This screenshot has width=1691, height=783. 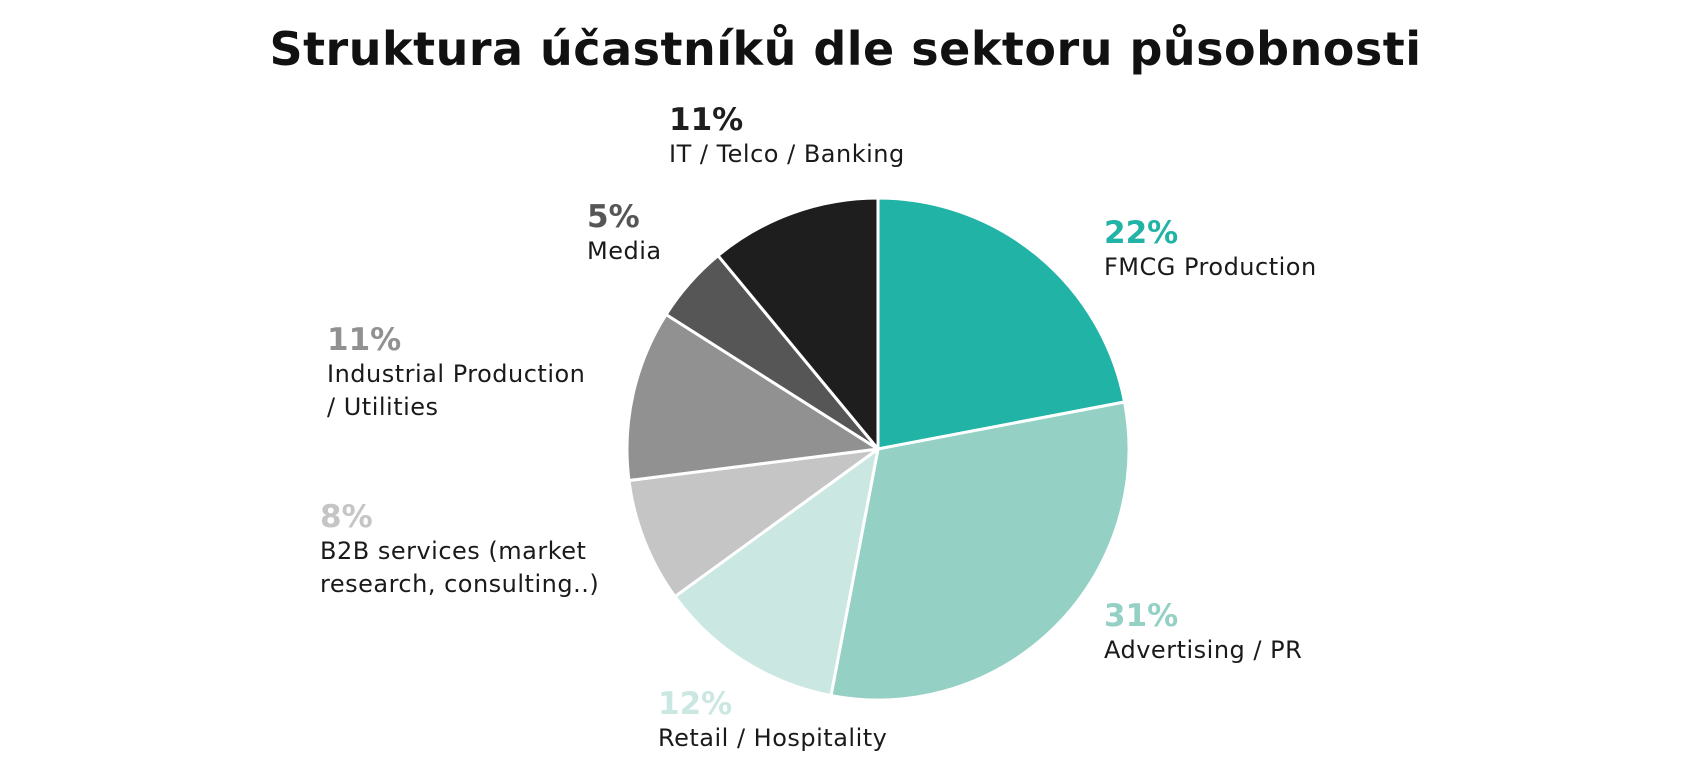 What do you see at coordinates (1210, 249) in the screenshot?
I see `slice-label-fmcg: 22% FMCG Production` at bounding box center [1210, 249].